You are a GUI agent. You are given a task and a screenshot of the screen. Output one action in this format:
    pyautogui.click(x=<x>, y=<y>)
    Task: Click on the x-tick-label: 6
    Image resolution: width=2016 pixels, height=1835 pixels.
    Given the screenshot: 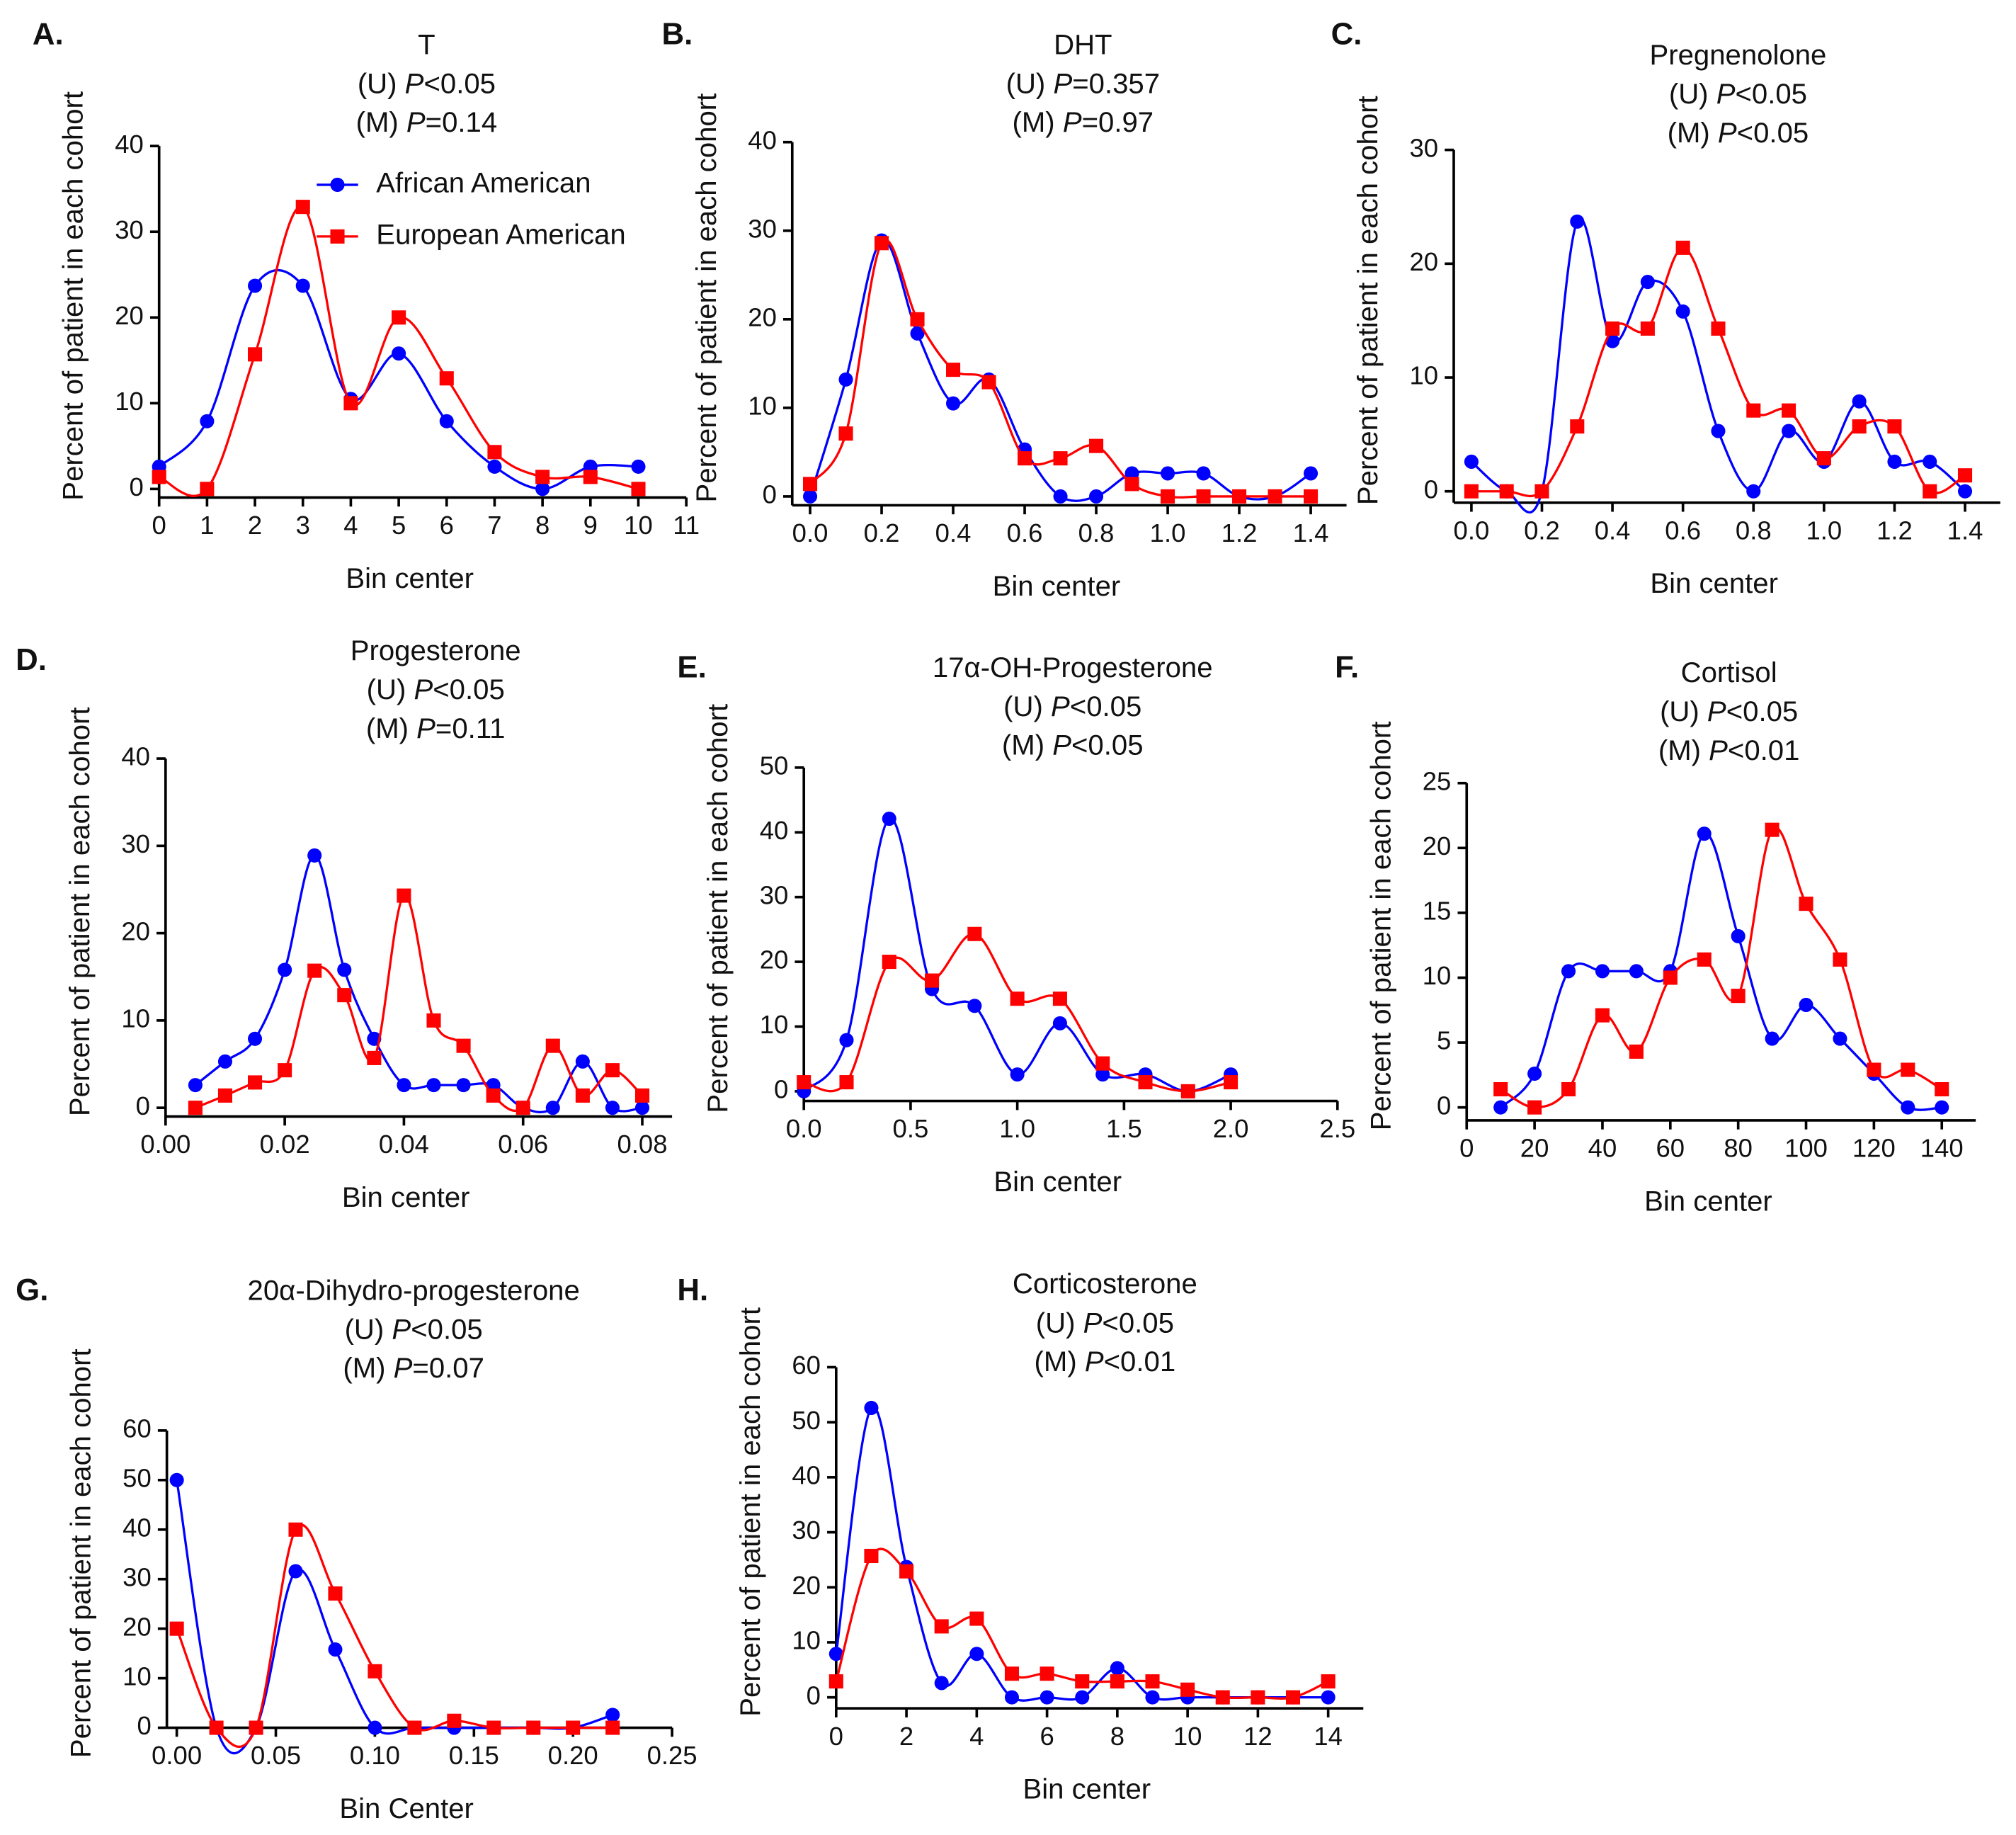 What is the action you would take?
    pyautogui.click(x=1047, y=1736)
    